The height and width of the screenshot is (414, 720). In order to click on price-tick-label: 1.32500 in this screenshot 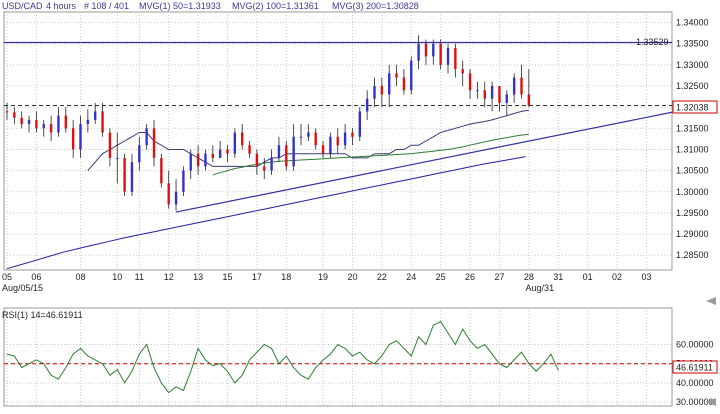, I will do `click(692, 86)`.